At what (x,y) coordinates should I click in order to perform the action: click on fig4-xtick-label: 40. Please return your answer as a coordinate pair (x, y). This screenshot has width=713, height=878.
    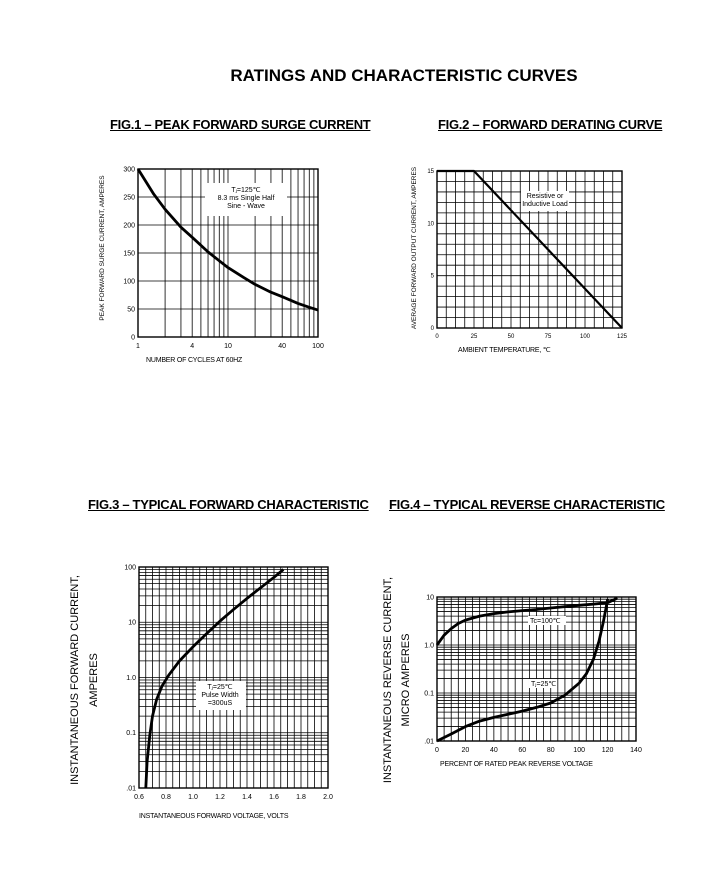
    Looking at the image, I should click on (494, 750).